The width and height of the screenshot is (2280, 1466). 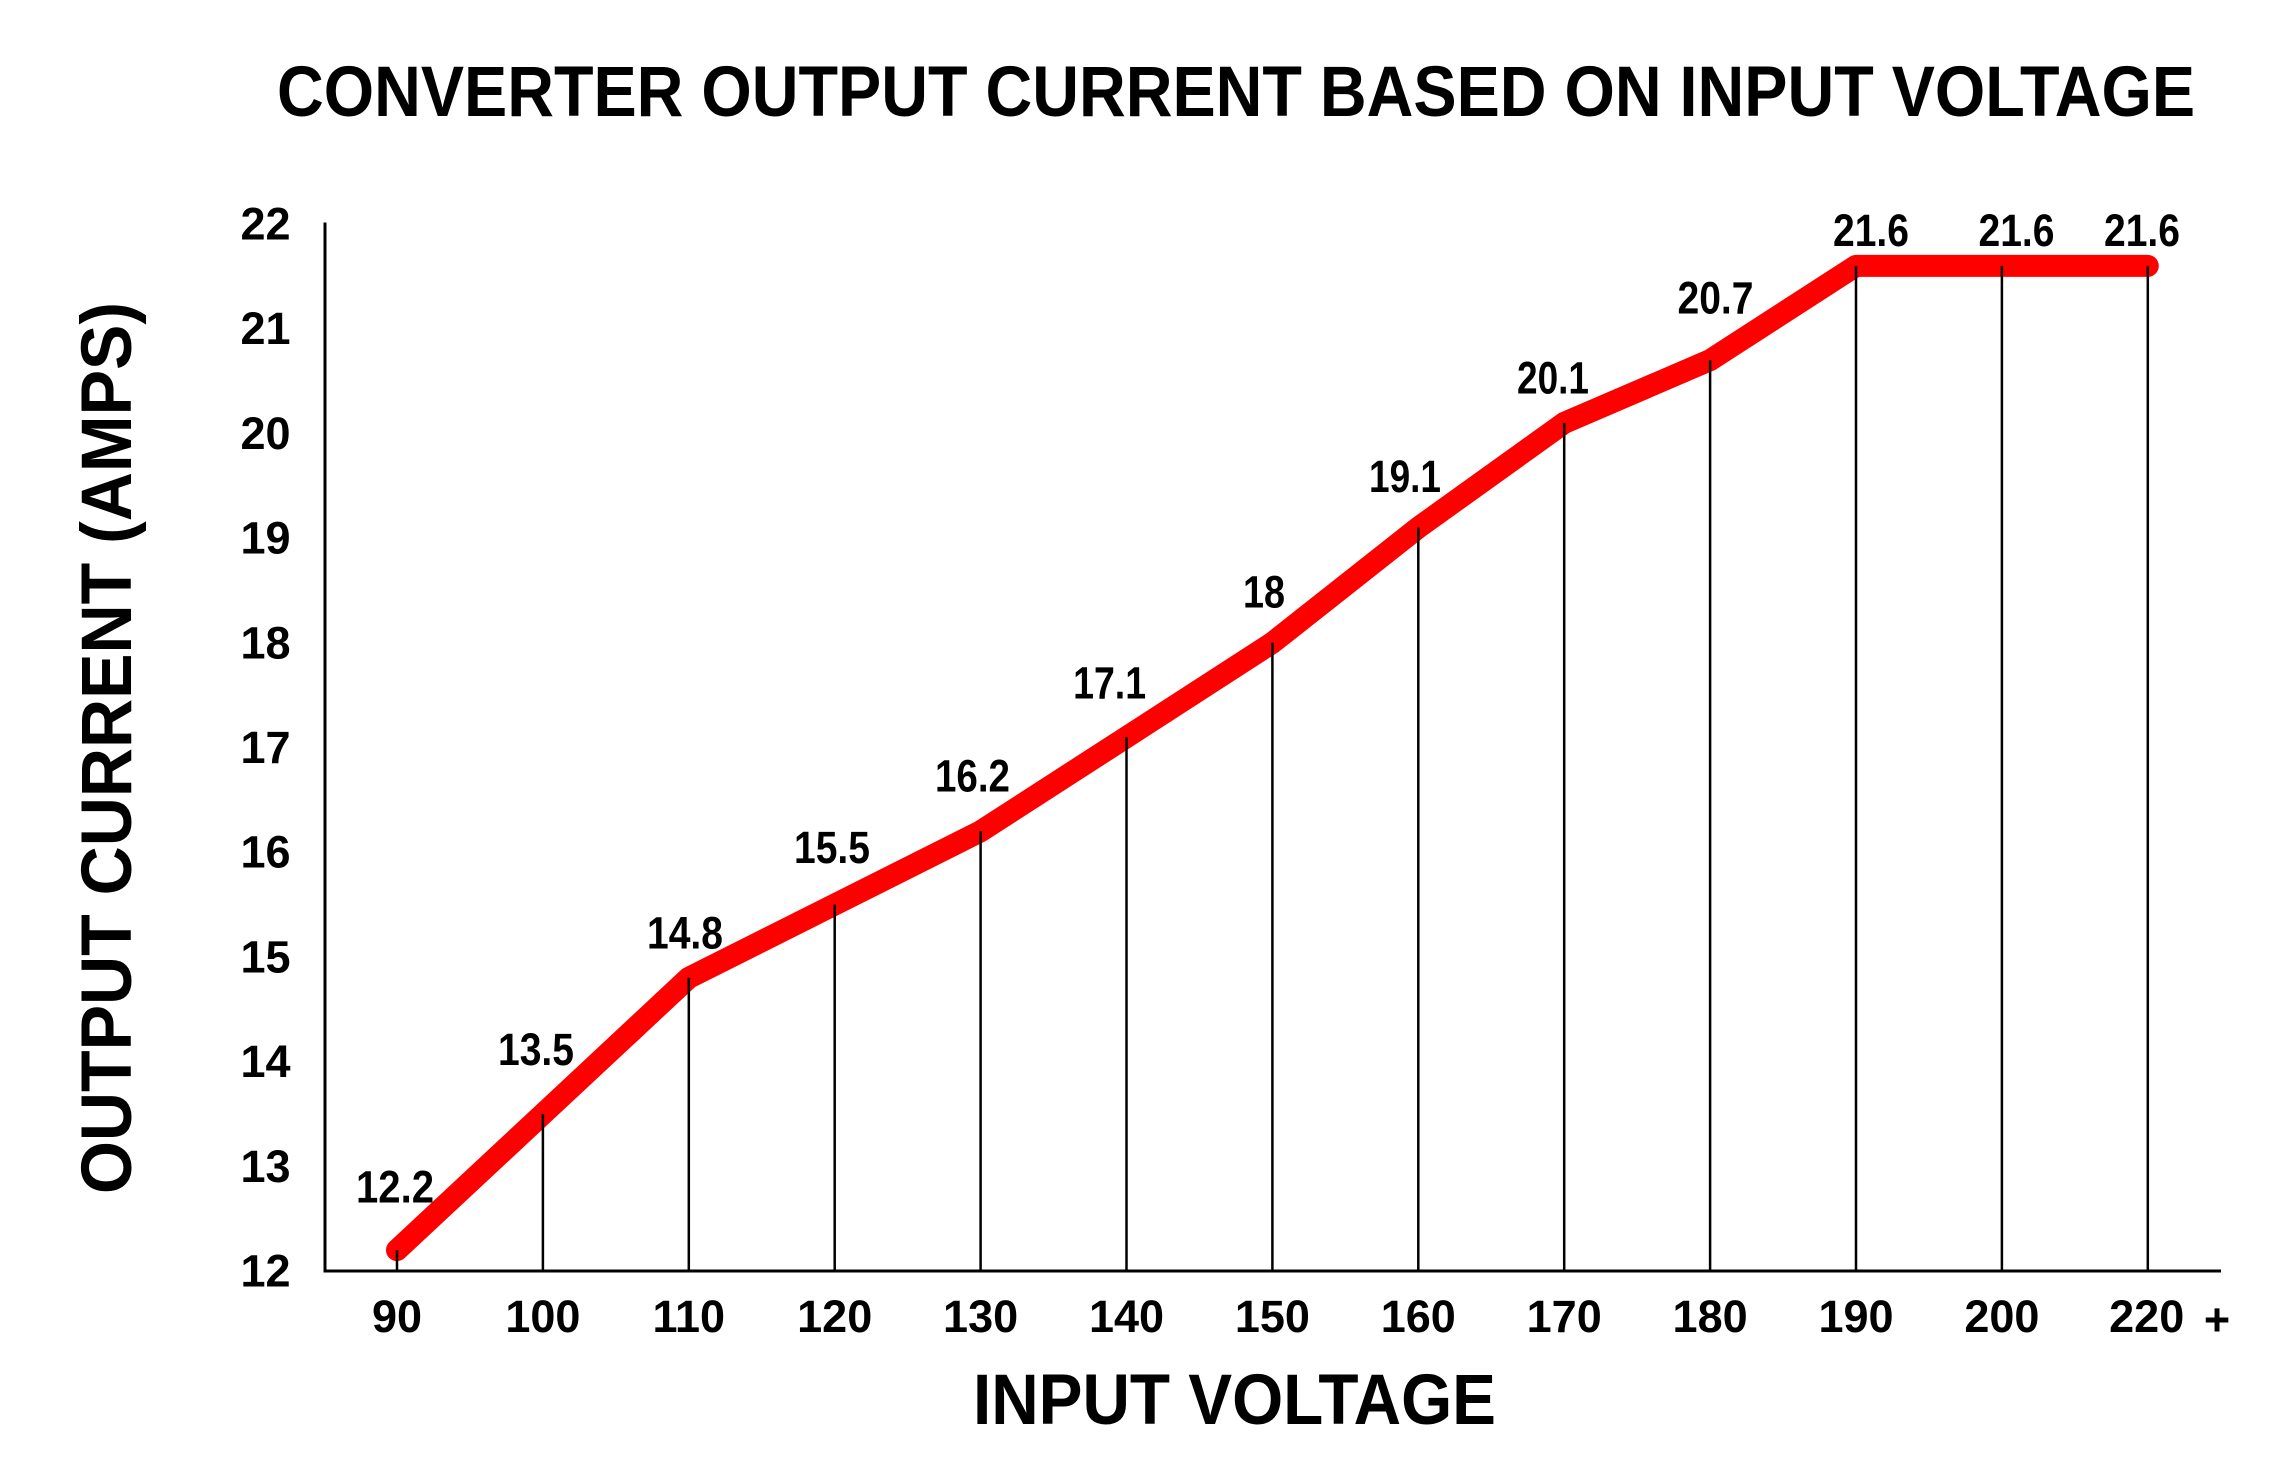 I want to click on svg-text: 17.1, so click(x=1109, y=683).